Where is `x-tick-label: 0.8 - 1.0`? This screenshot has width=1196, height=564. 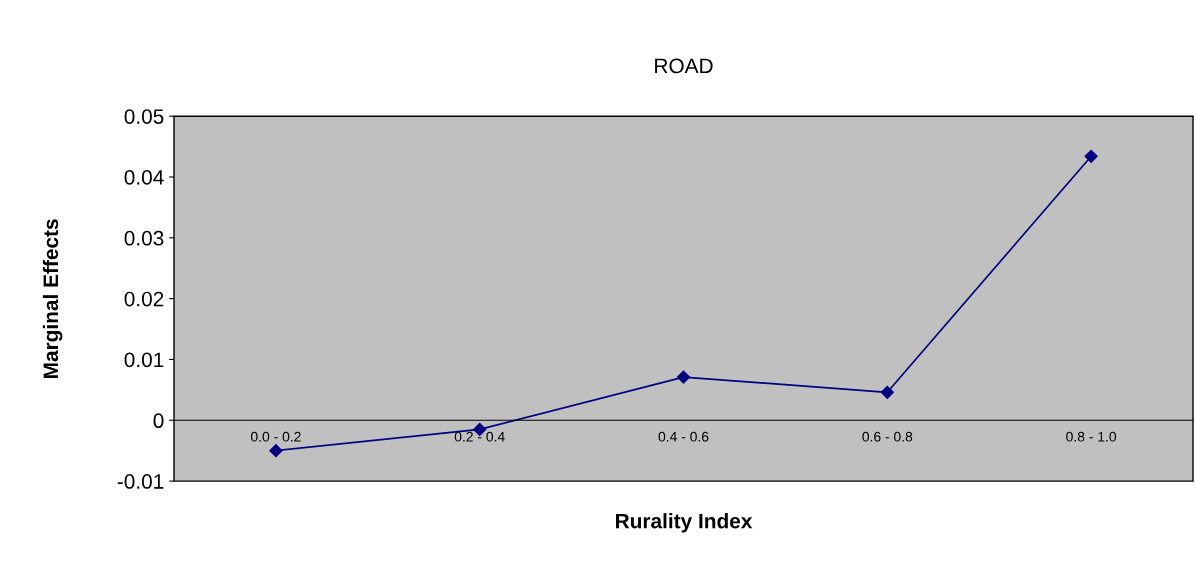 x-tick-label: 0.8 - 1.0 is located at coordinates (1091, 436).